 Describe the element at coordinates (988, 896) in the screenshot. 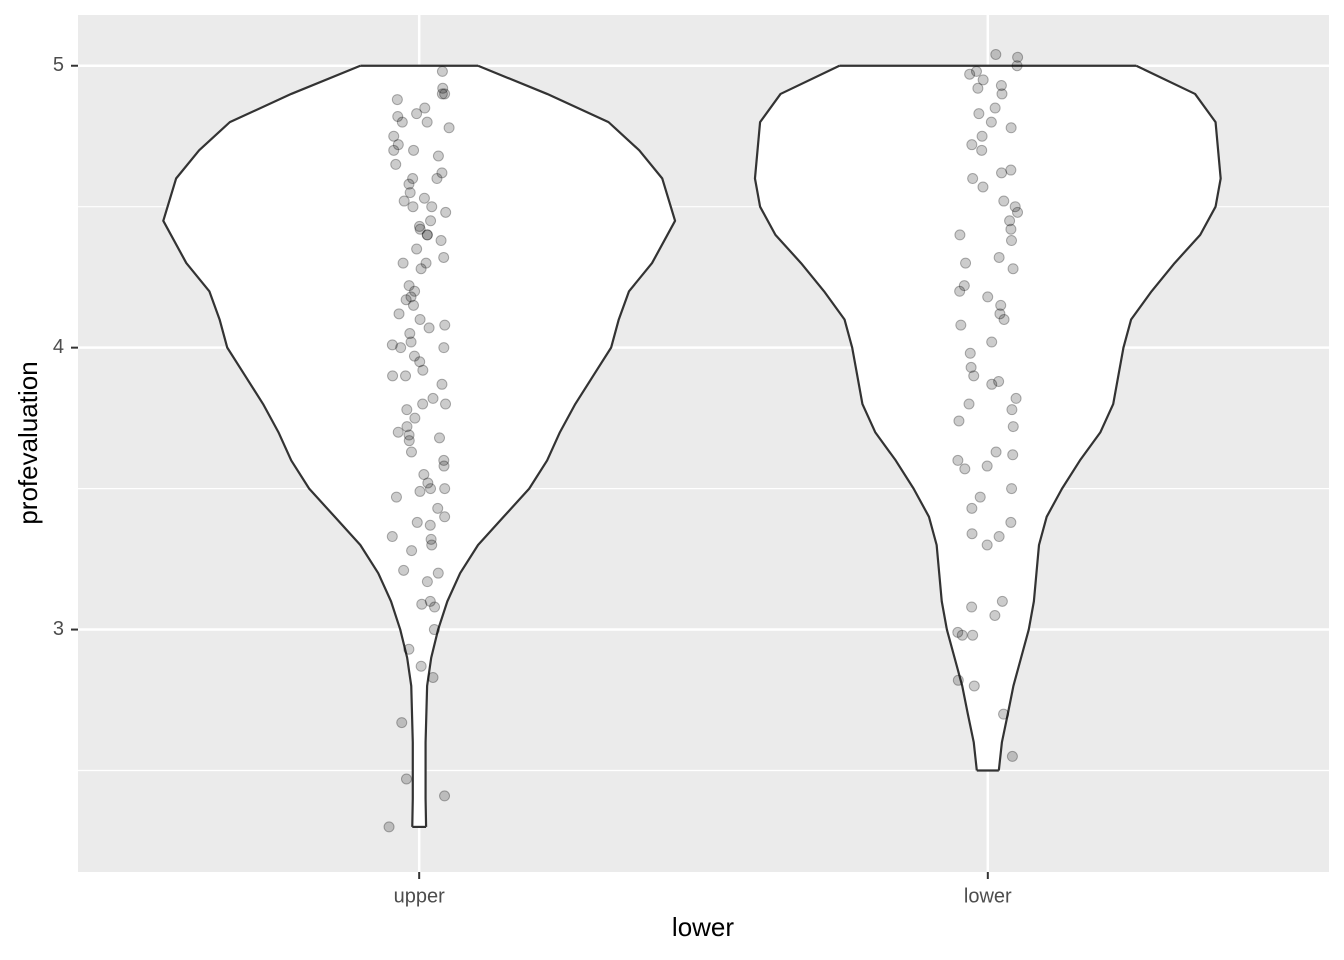

I see `x-tick-label: lower` at that location.